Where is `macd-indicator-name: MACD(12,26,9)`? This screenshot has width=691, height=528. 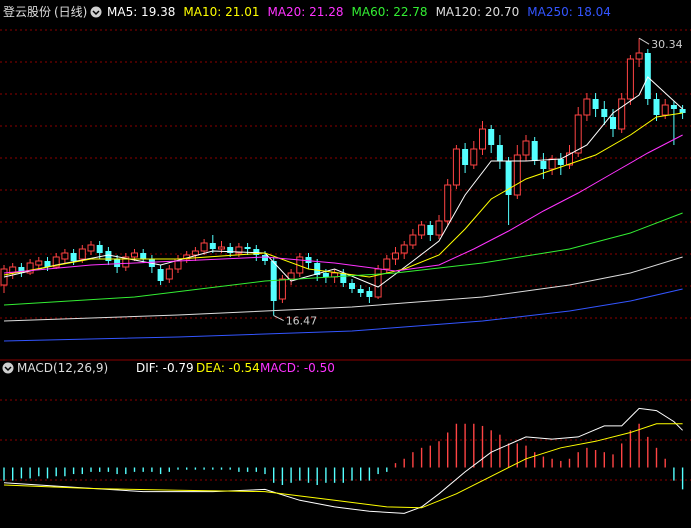
macd-indicator-name: MACD(12,26,9) is located at coordinates (62, 368).